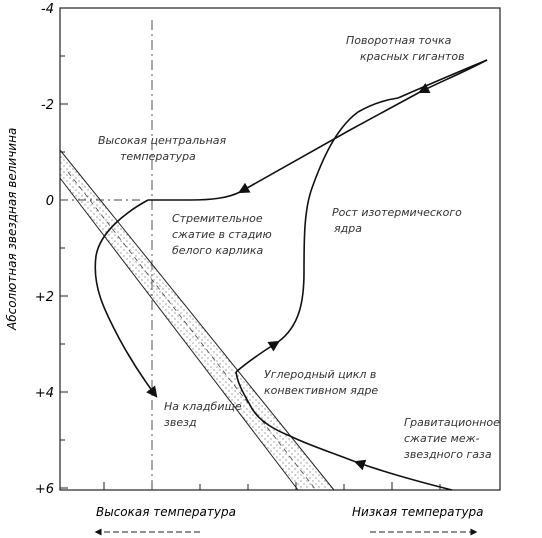 Image resolution: width=542 pixels, height=538 pixels. Describe the element at coordinates (218, 250) in the screenshot. I see `annotation-line: белого карлика` at that location.